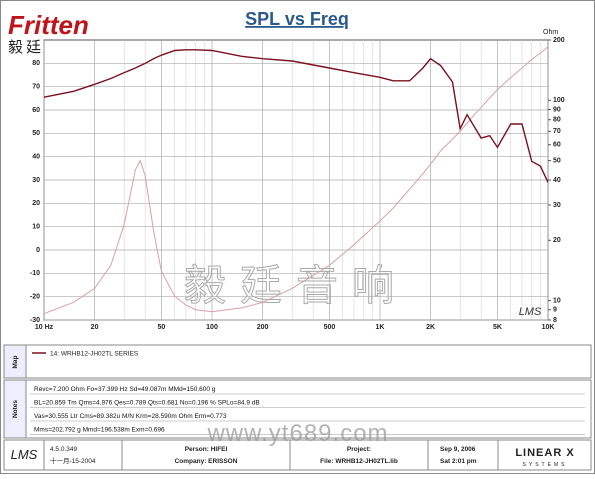 The height and width of the screenshot is (479, 595). Describe the element at coordinates (95, 327) in the screenshot. I see `x-tick-label: 20` at that location.